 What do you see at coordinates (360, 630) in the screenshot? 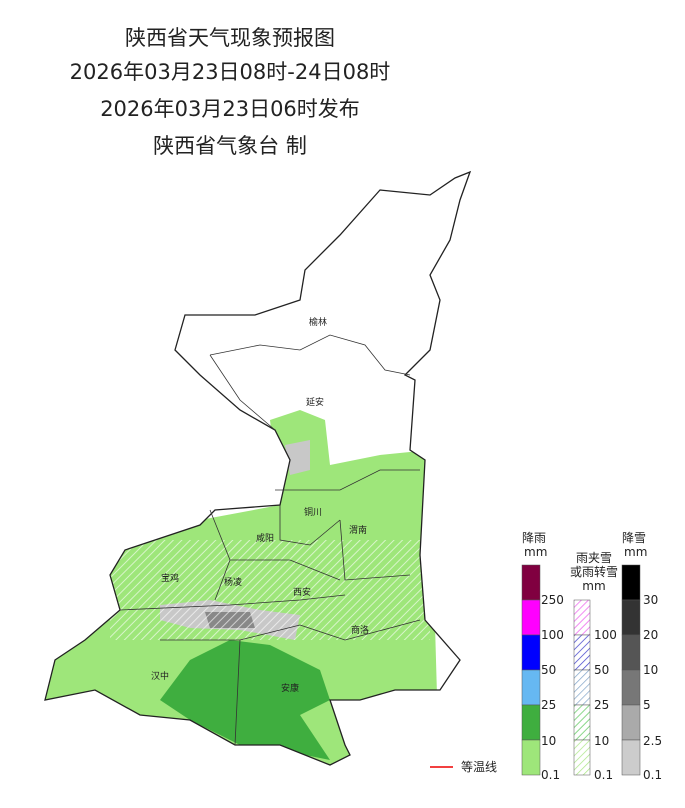
I see `city: 商洛` at bounding box center [360, 630].